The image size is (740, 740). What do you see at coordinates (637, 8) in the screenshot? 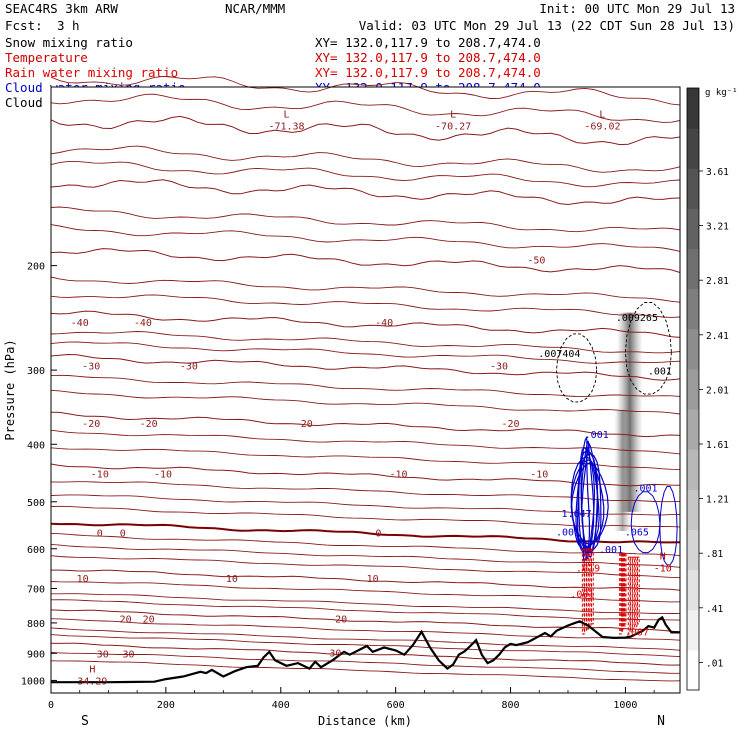
I see `init-label: Init: 00 UTC Mon 29 Jul 13` at bounding box center [637, 8].